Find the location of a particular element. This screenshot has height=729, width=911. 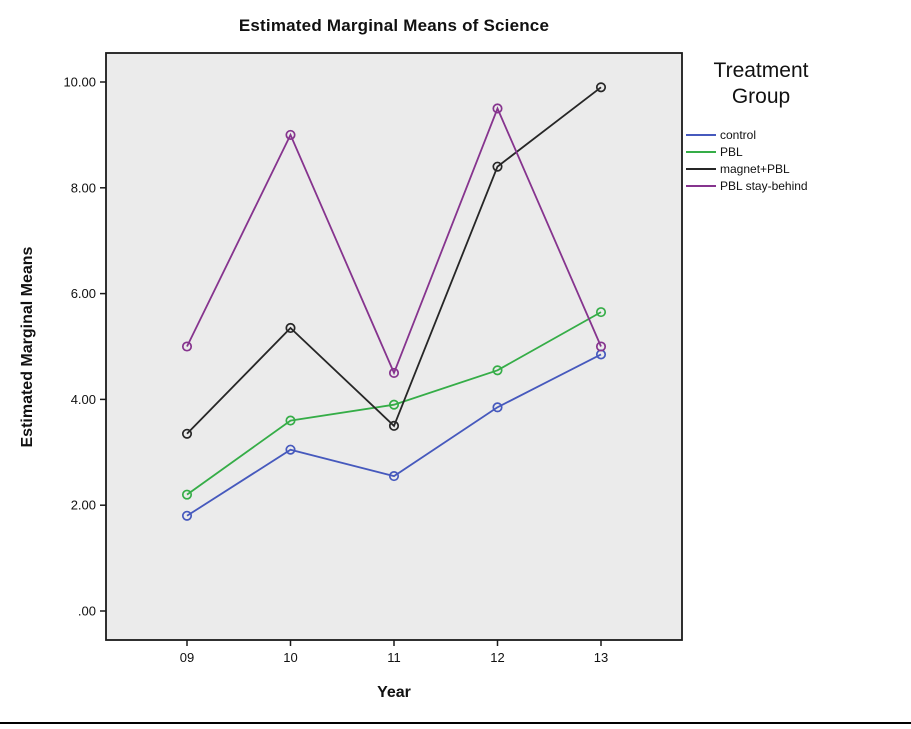

svg-text: 10.00 is located at coordinates (79, 82).